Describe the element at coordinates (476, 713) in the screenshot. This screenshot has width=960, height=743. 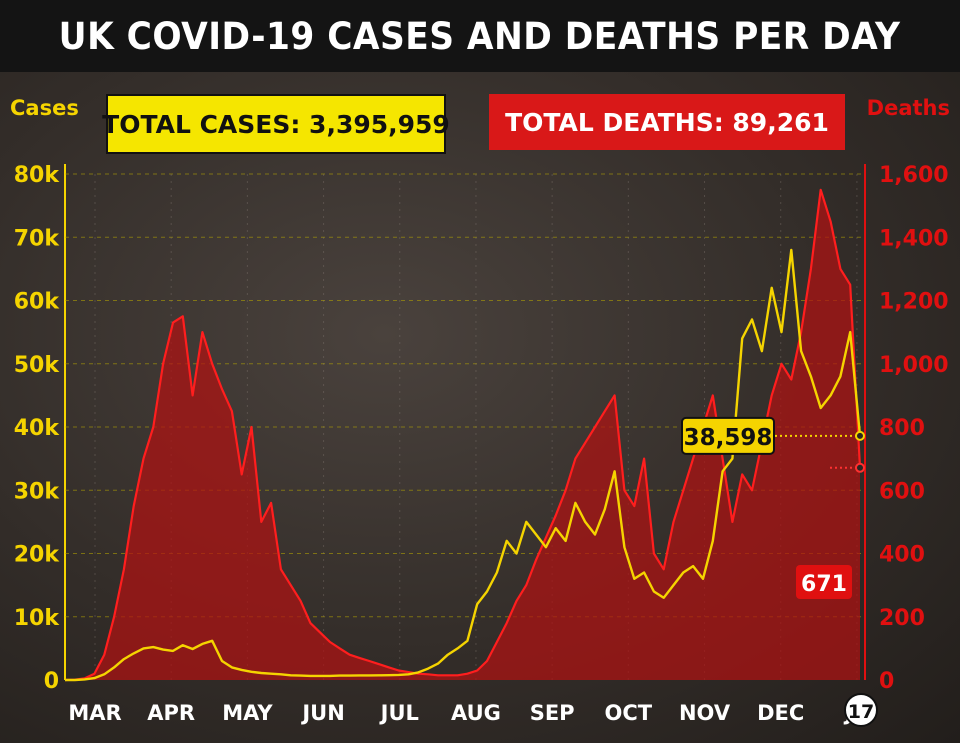
I see `x-tick-label: AUG` at that location.